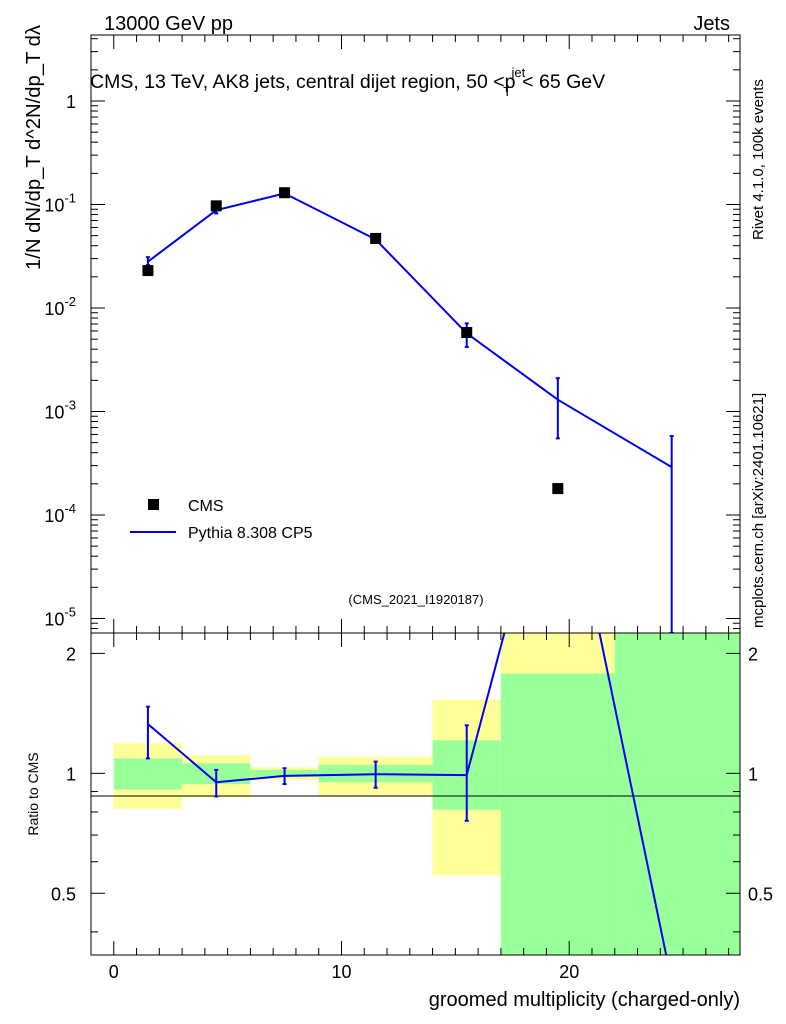 The height and width of the screenshot is (1024, 786). I want to click on mcplots-source-label: mcplots.cern.ch [arXiv:2401.10621], so click(758, 510).